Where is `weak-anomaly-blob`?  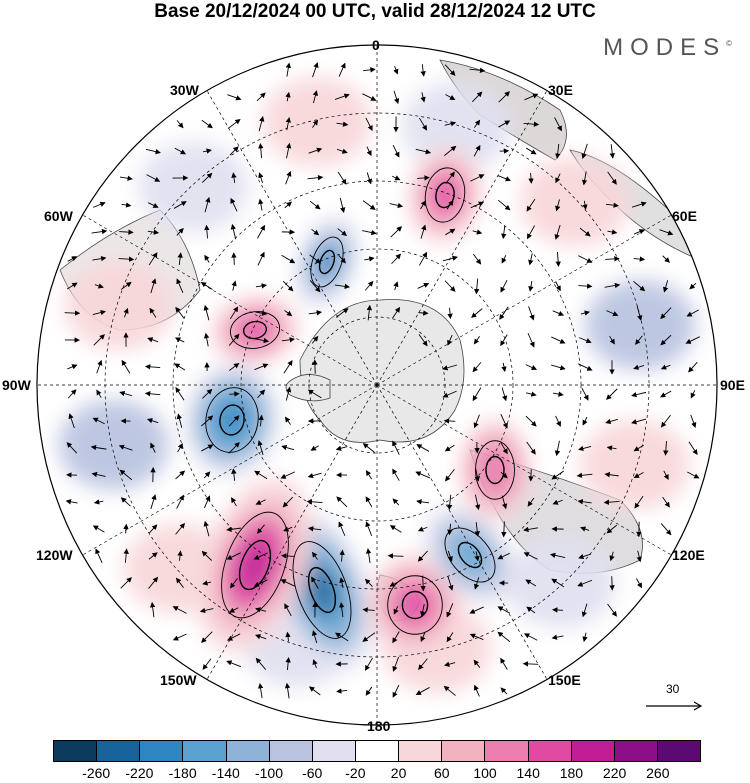 weak-anomaly-blob is located at coordinates (113, 444).